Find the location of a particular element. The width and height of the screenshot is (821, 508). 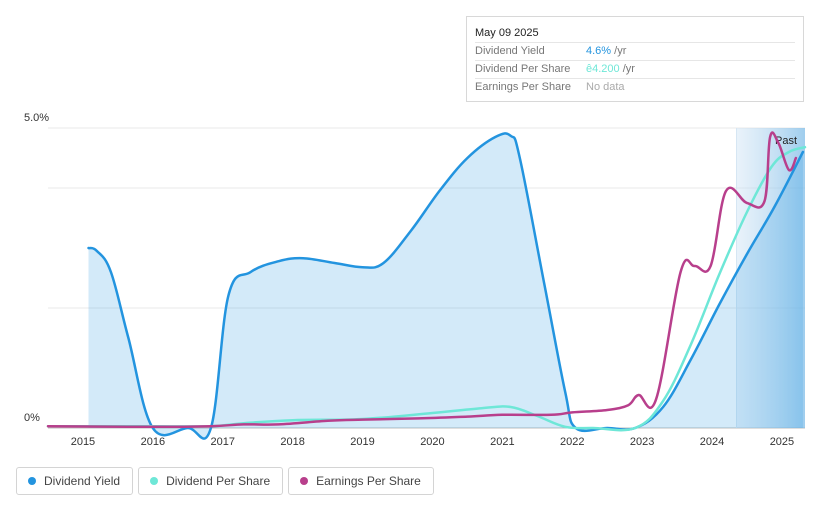

past-region-band is located at coordinates (770, 278).